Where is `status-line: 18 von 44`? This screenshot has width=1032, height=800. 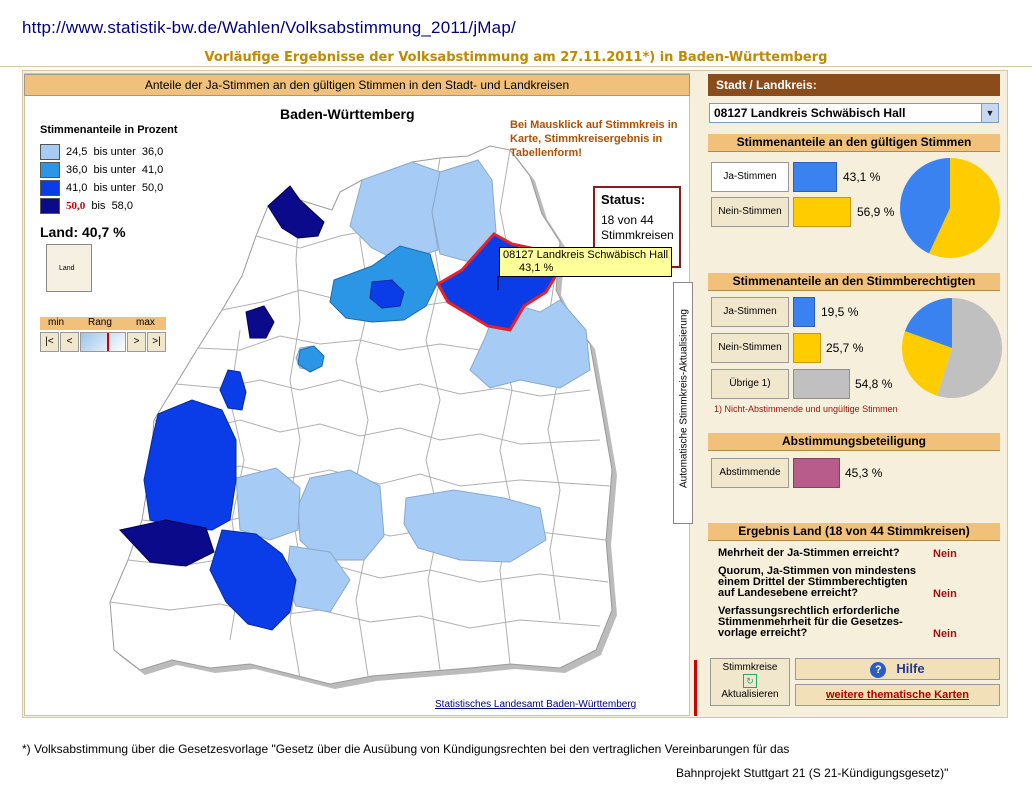
status-line: 18 von 44 is located at coordinates (627, 220).